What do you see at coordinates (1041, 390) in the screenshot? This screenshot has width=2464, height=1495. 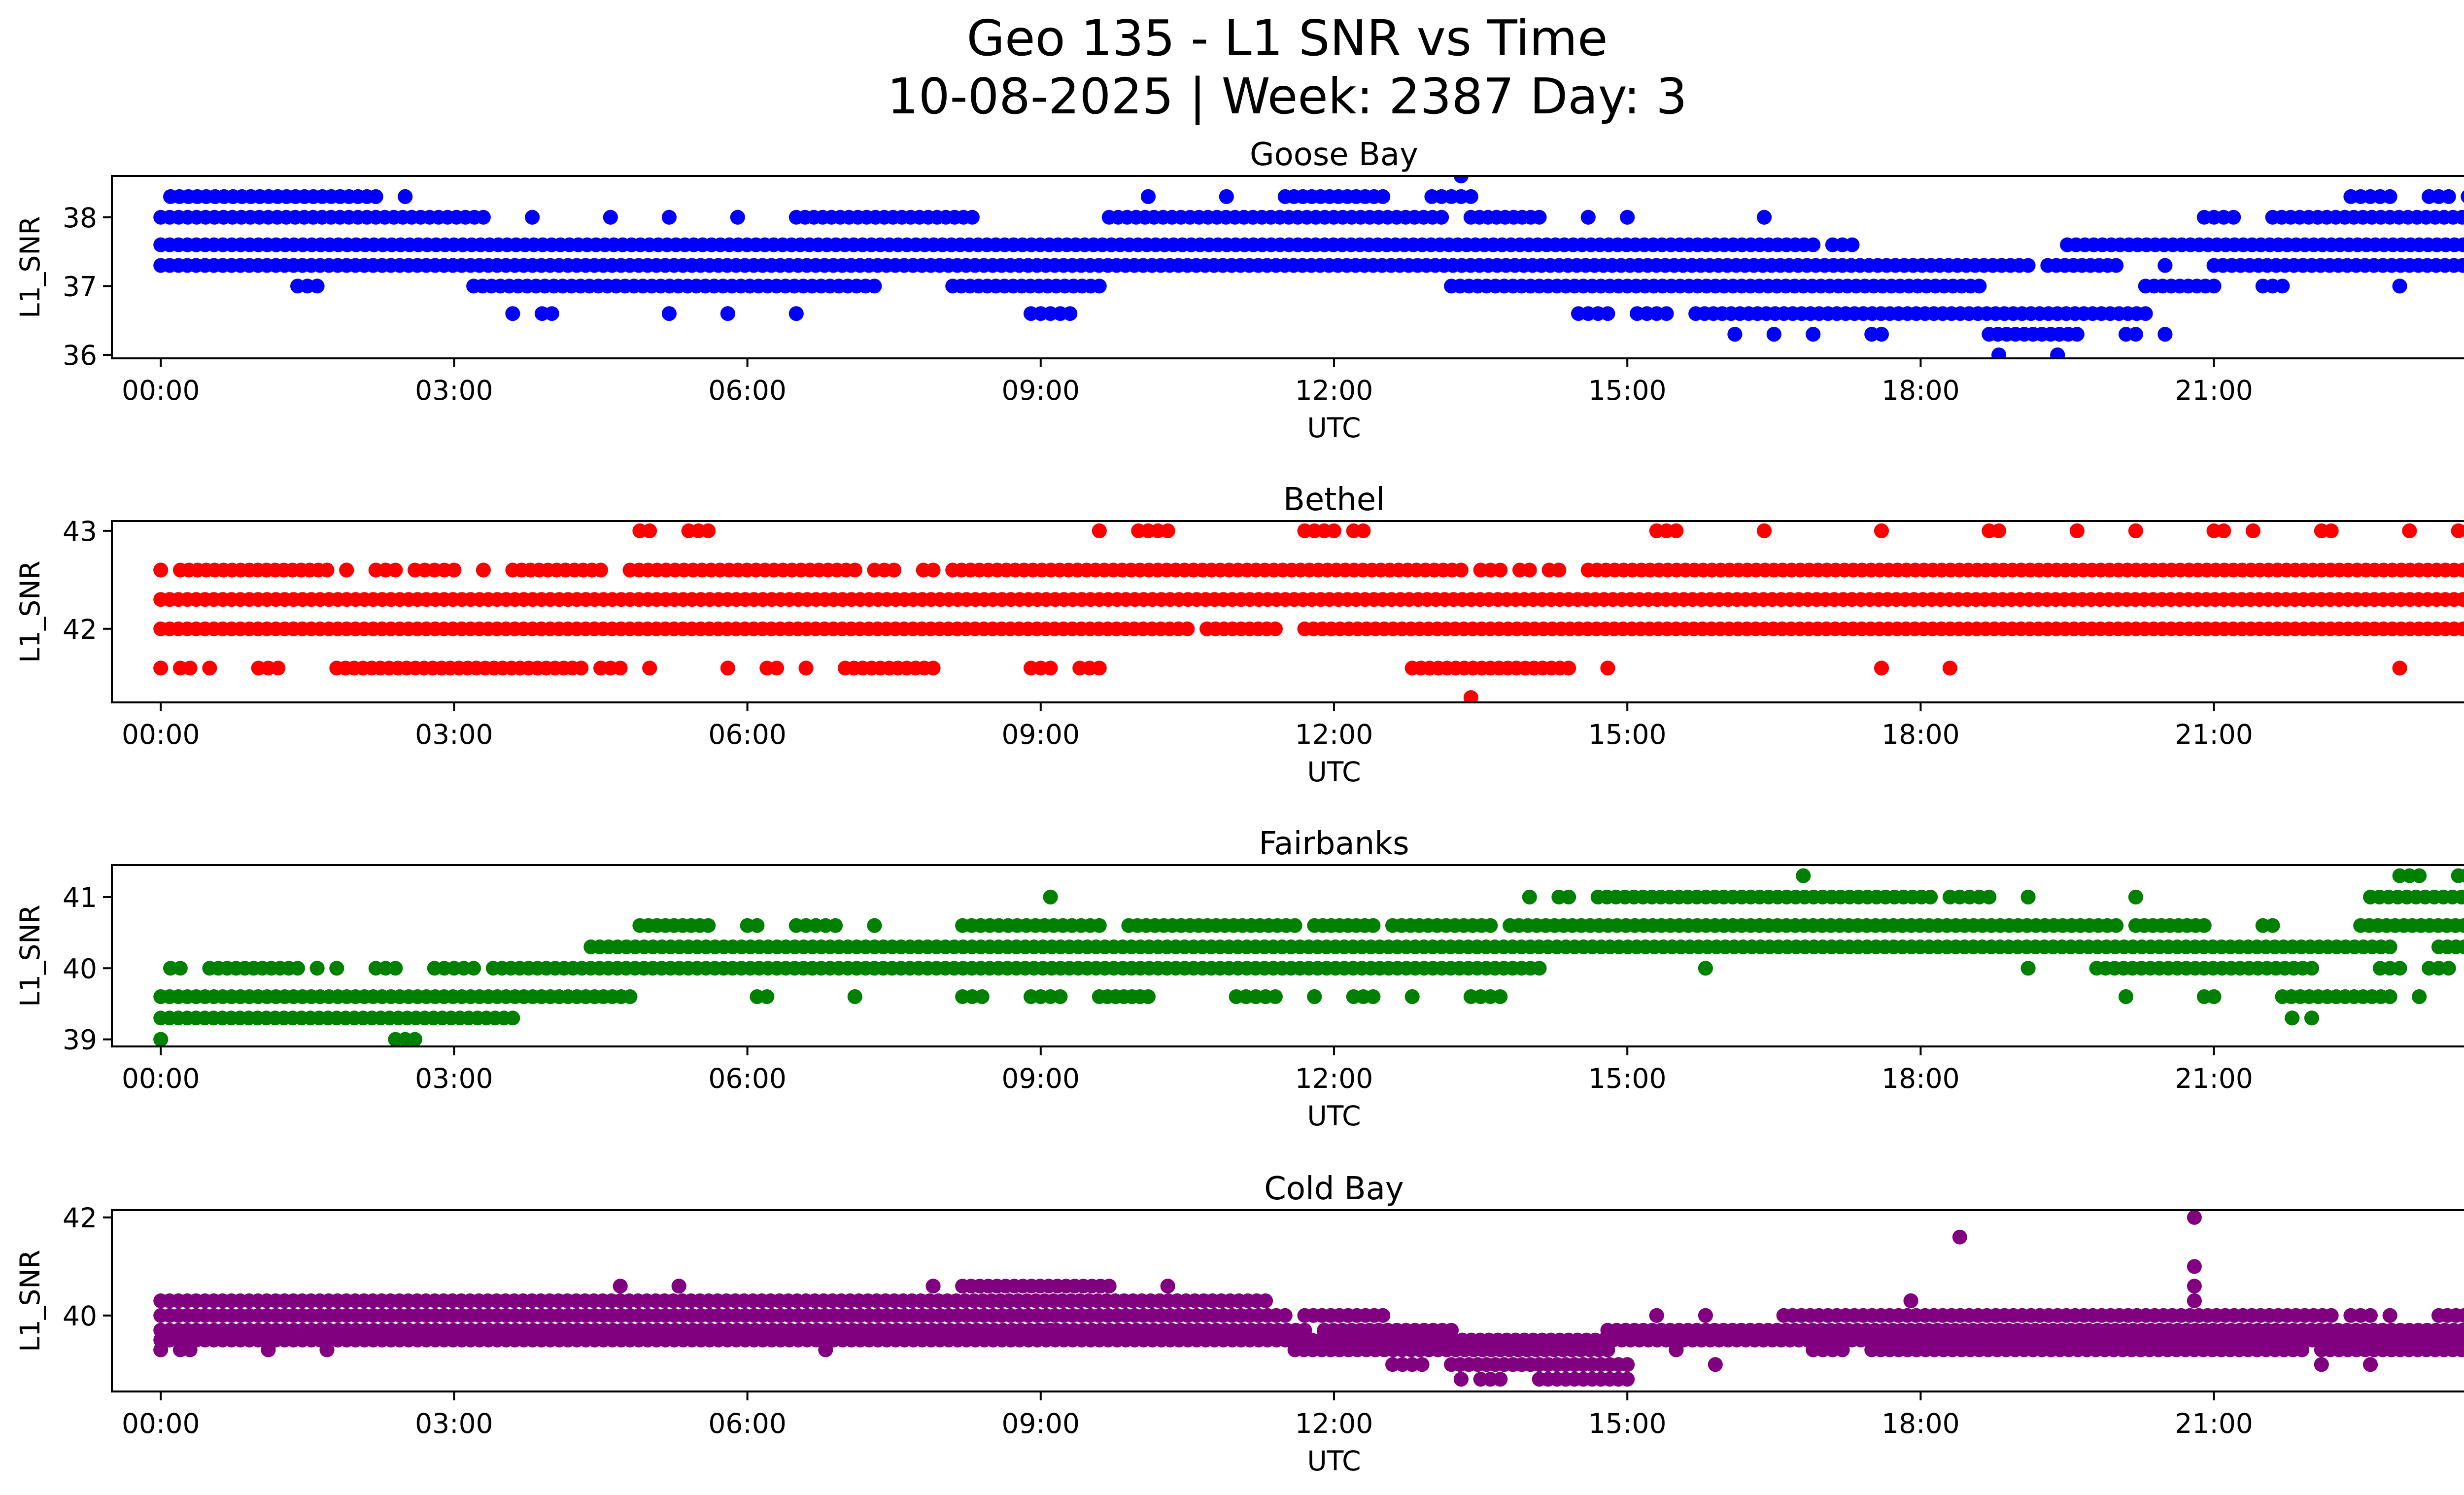 I see `x-tick-label: 09:00` at bounding box center [1041, 390].